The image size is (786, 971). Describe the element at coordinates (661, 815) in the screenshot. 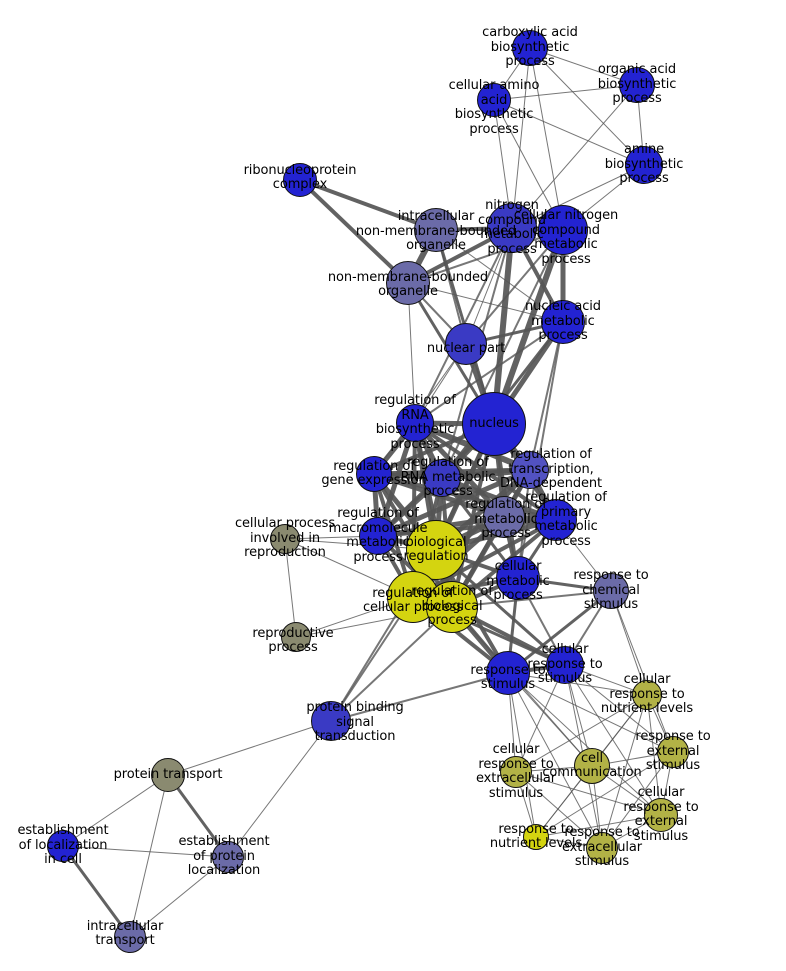

I see `graph-node-cellular-response-to-external-stimulus` at that location.